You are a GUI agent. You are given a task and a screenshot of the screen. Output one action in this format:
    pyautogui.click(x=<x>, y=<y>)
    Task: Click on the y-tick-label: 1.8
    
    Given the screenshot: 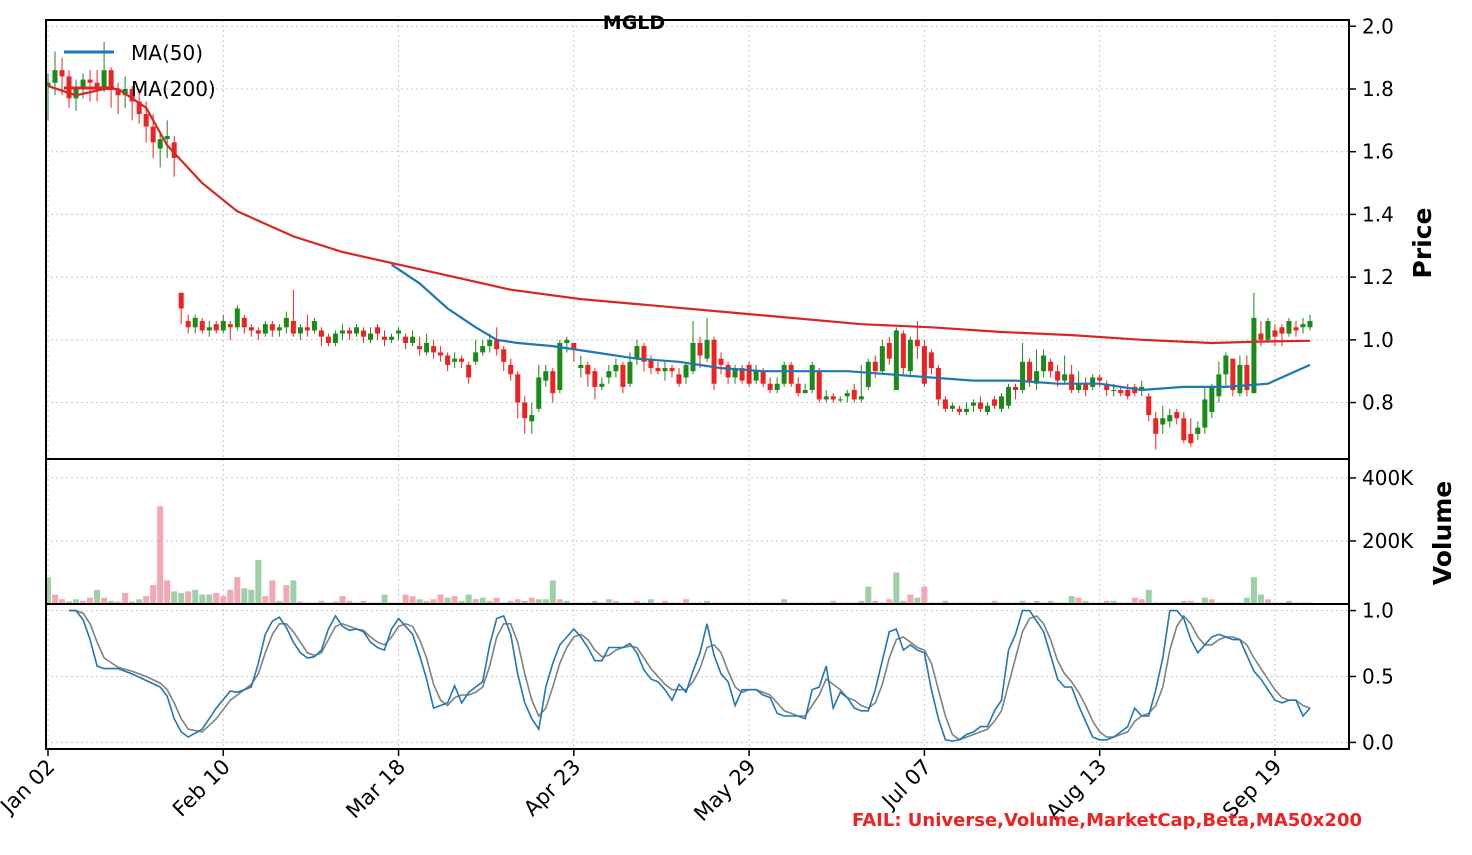 What is the action you would take?
    pyautogui.click(x=1378, y=89)
    